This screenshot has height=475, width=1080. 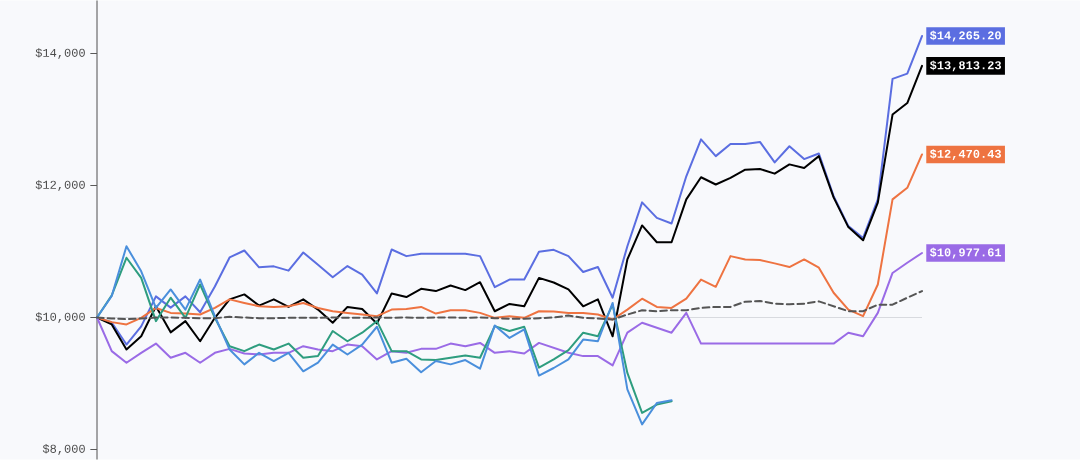 What do you see at coordinates (60, 185) in the screenshot?
I see `y-tick-label: $12,000` at bounding box center [60, 185].